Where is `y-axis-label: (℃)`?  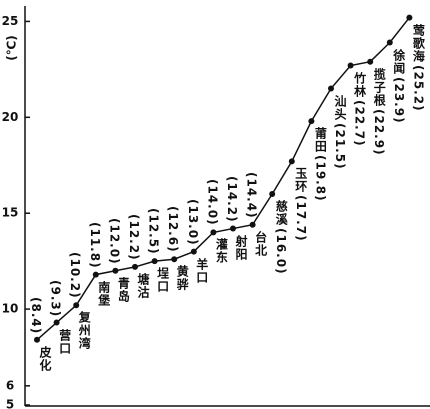 y-axis-label: (℃) is located at coordinates (12, 48).